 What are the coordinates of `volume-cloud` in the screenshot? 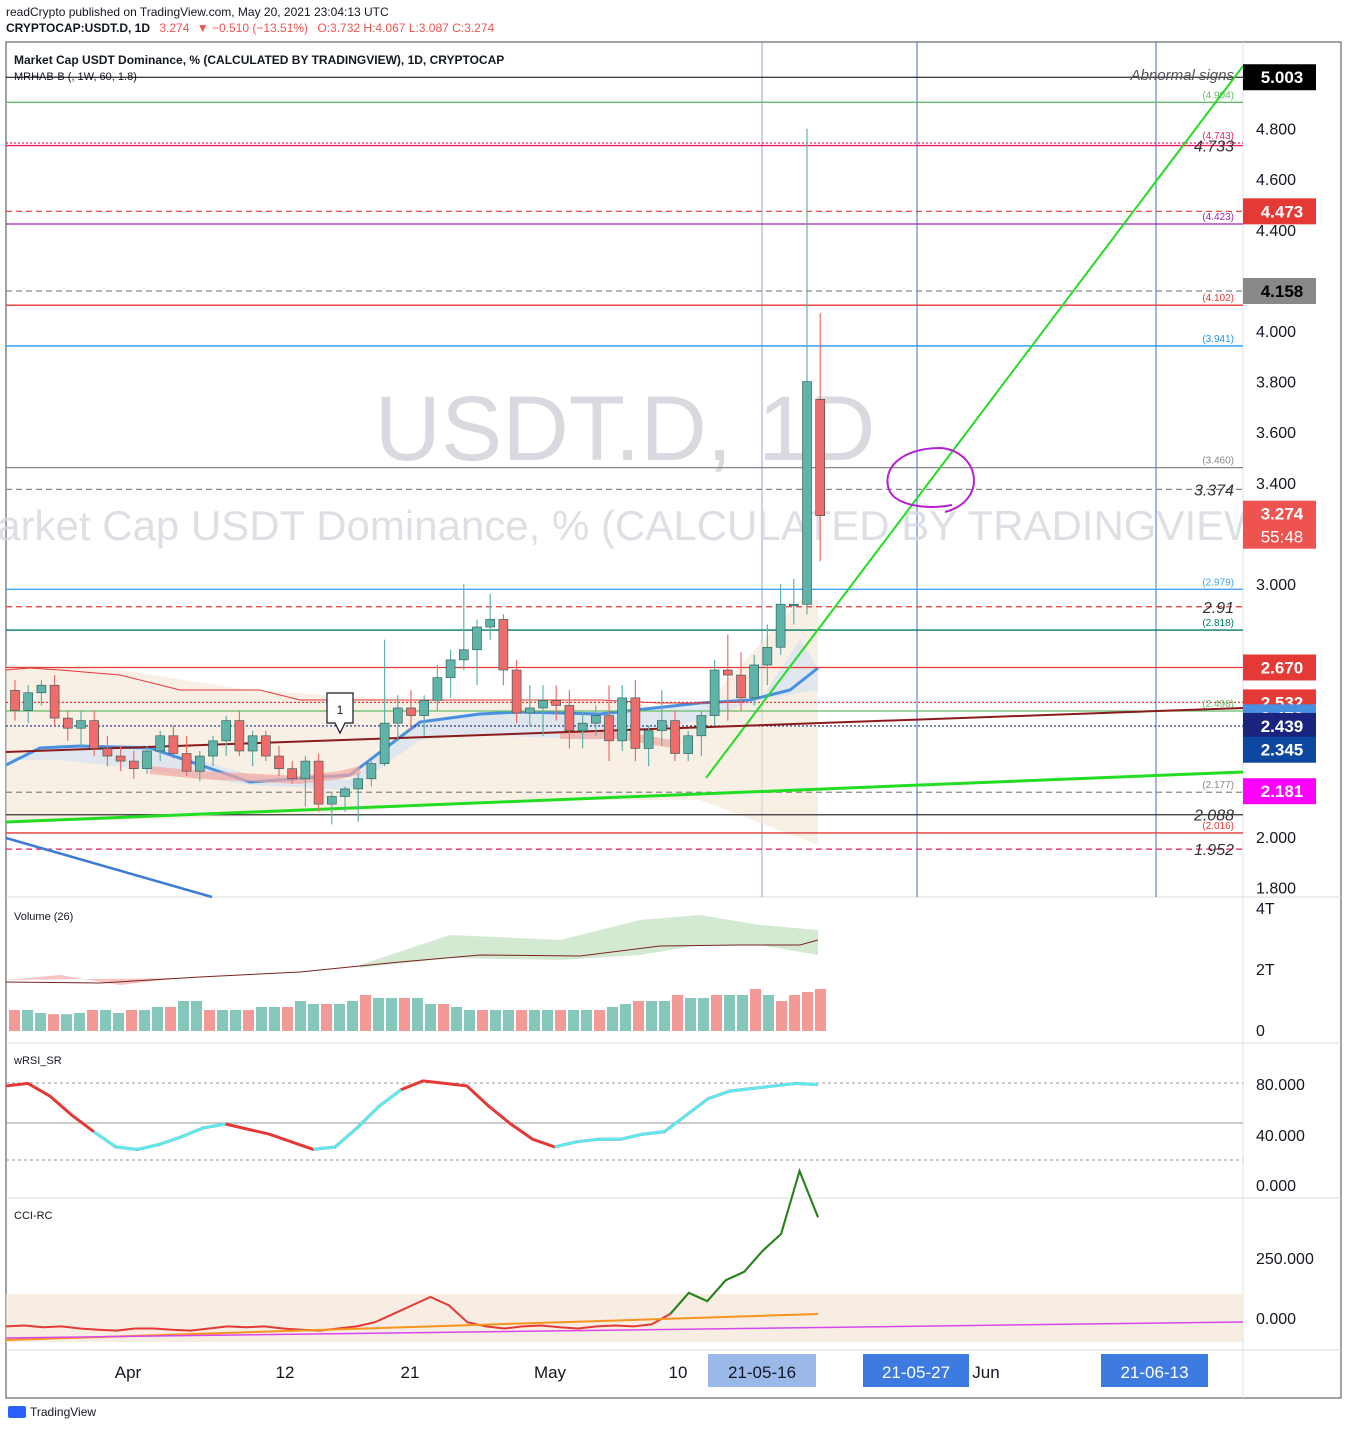 It's located at (589, 941).